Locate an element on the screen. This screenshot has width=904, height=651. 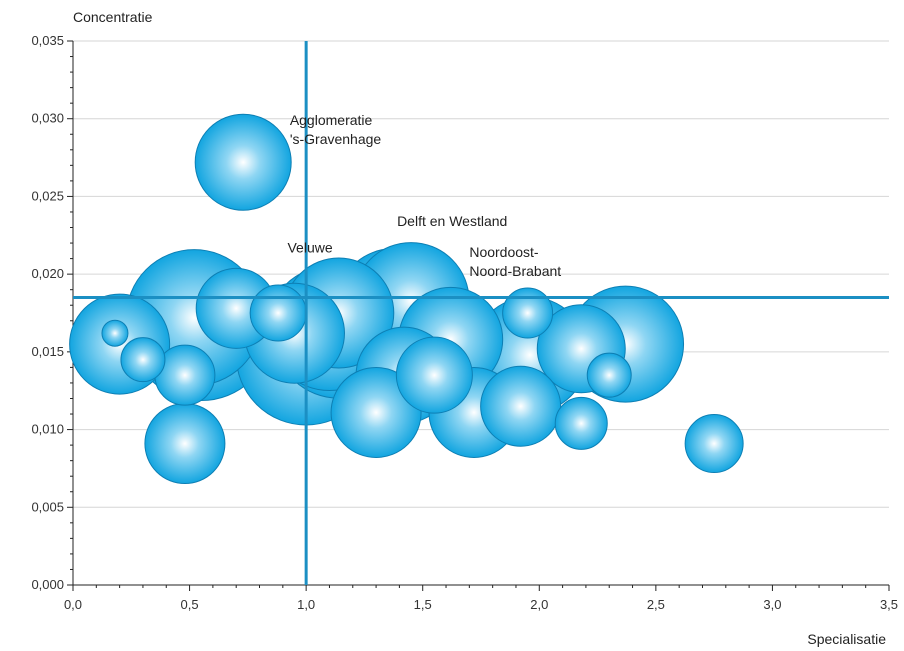
y-tick-label: 0,030 is located at coordinates (47, 118).